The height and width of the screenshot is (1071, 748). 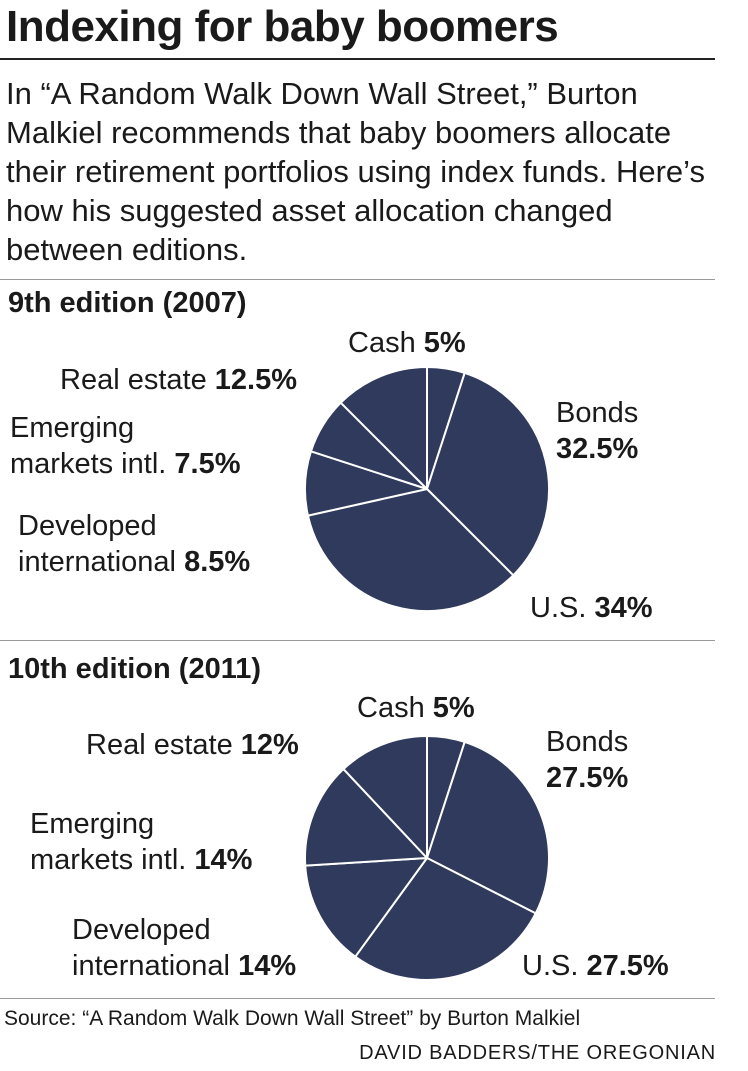 What do you see at coordinates (587, 778) in the screenshot?
I see `chart2-label-bonds-value: 27.5%` at bounding box center [587, 778].